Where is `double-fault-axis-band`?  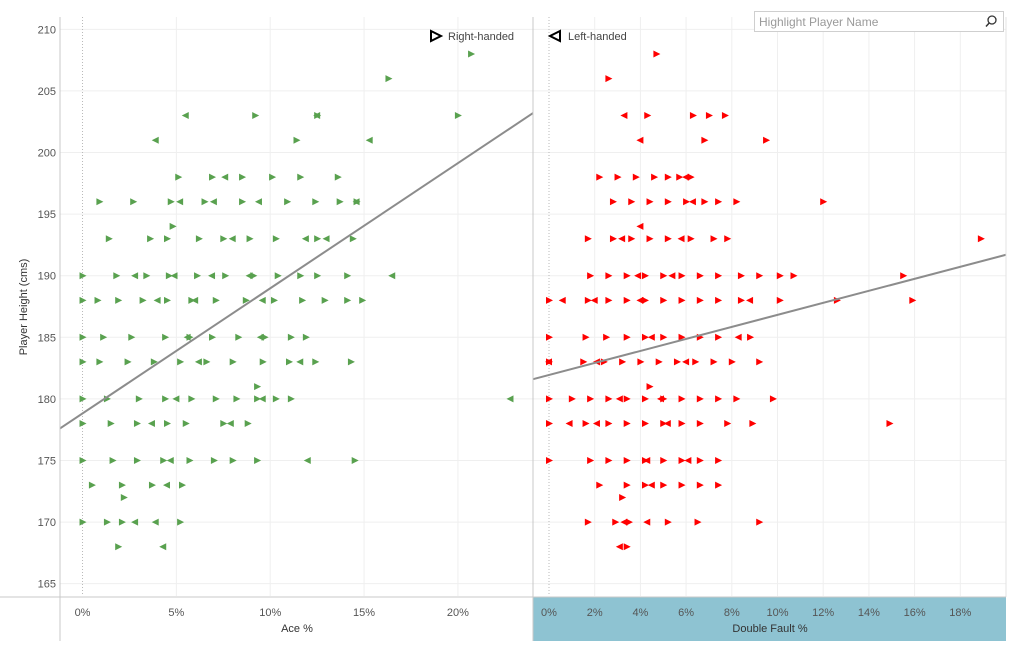 double-fault-axis-band is located at coordinates (769, 619).